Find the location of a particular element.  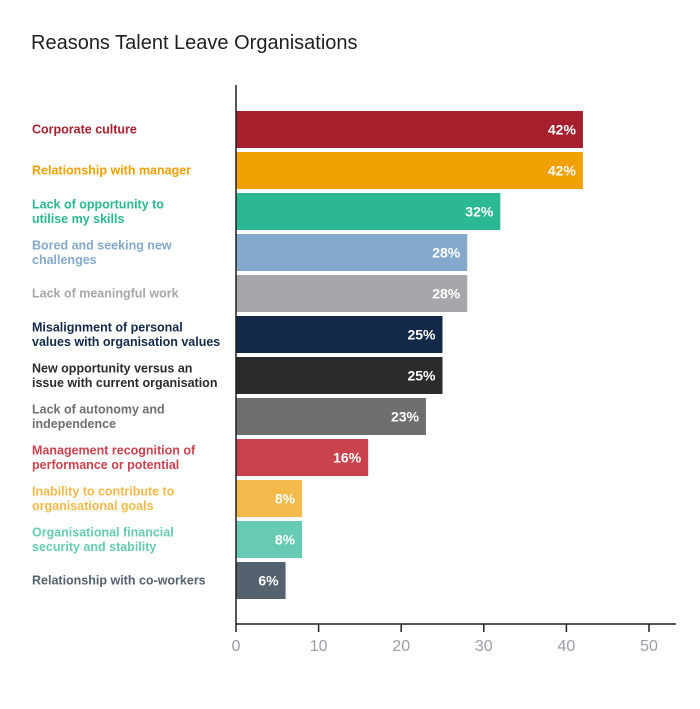

x-ticks-group: 0 10 20 30 40 50 is located at coordinates (445, 639).